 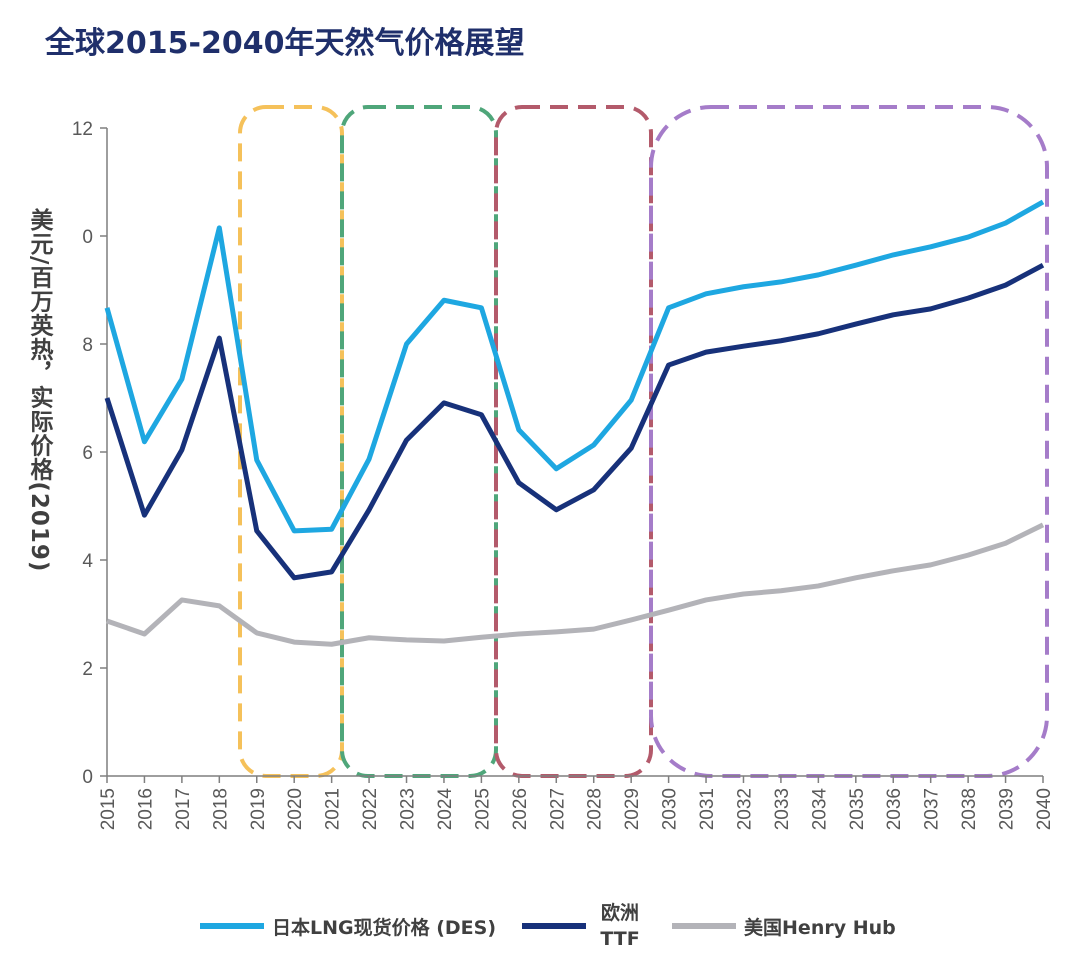 I want to click on legend-item: 日本LNG现货价格 (DES), so click(x=348, y=926).